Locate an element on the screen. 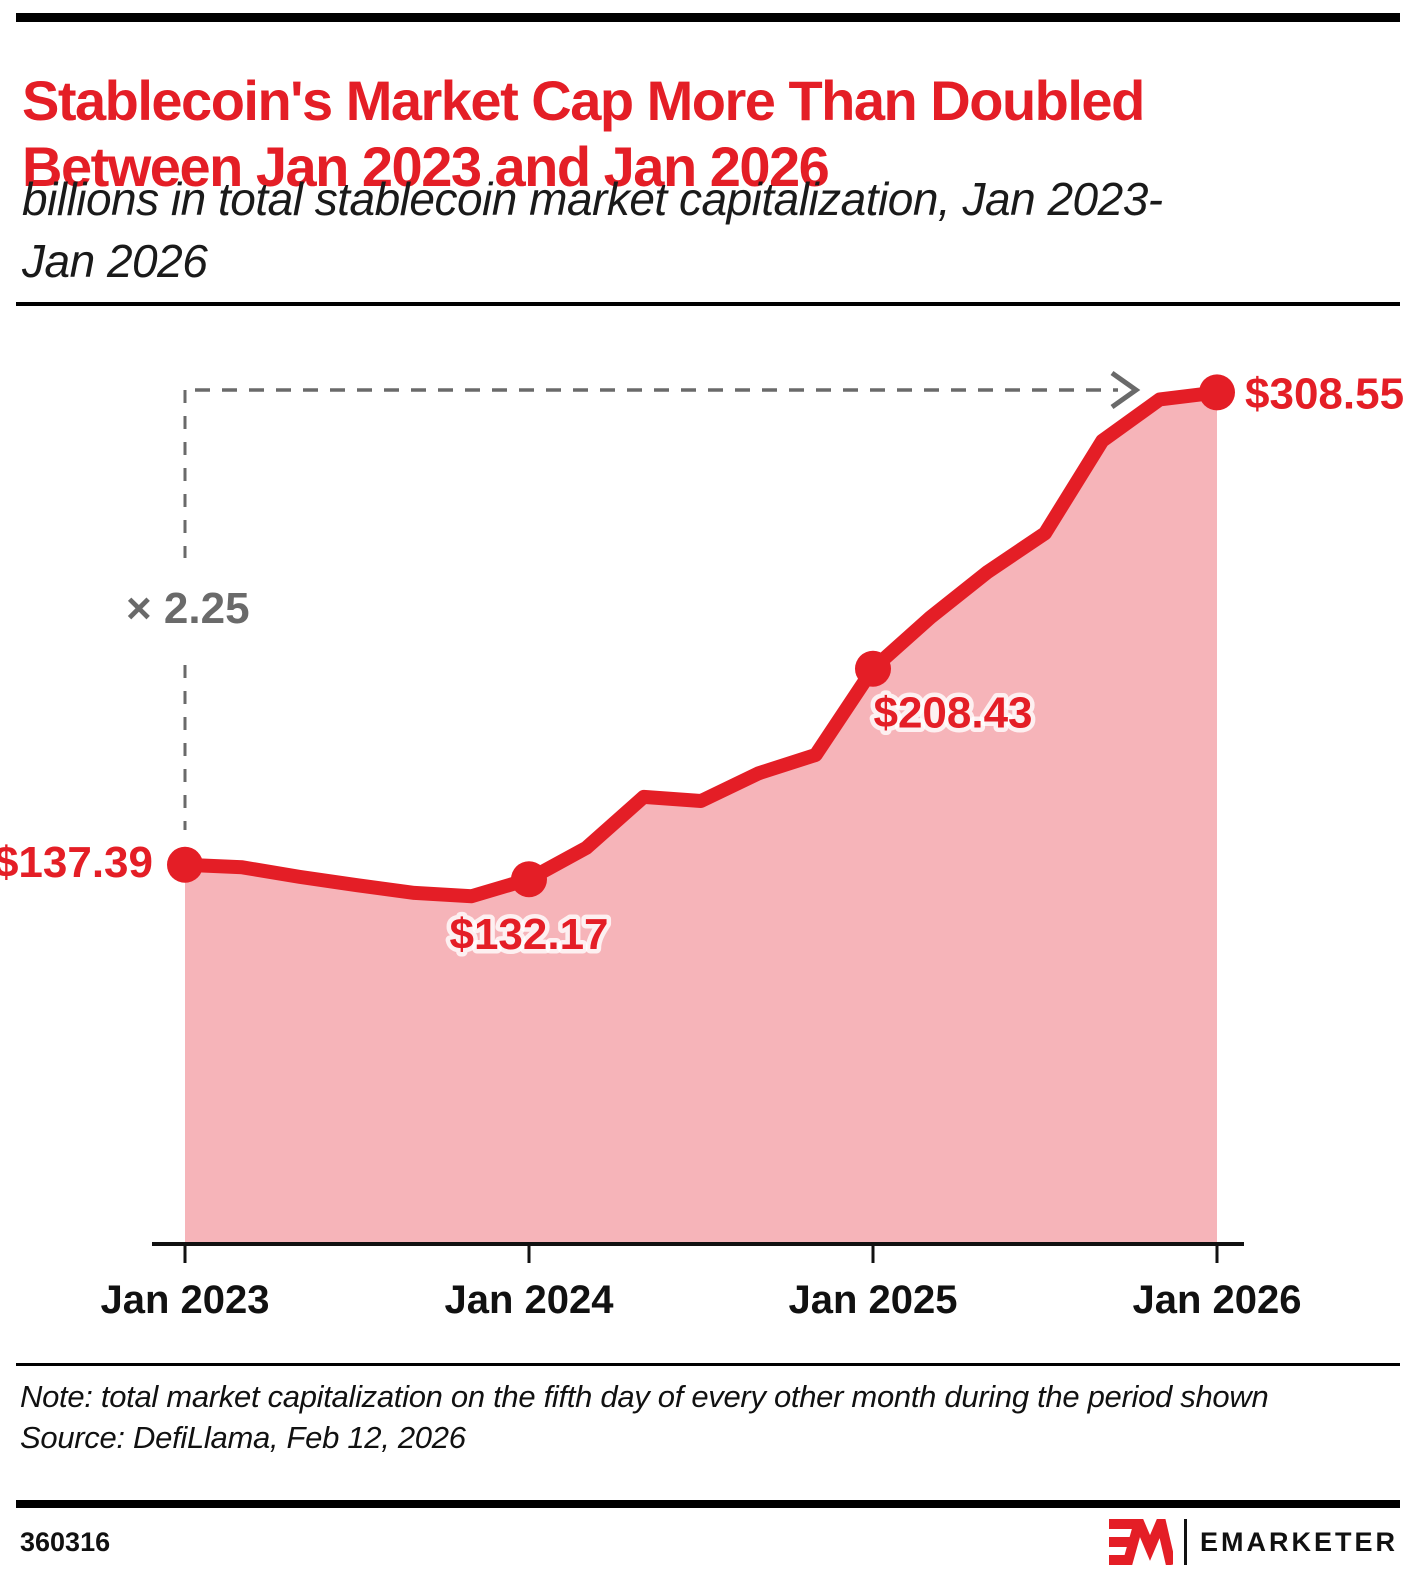 The width and height of the screenshot is (1416, 1584). header-divider is located at coordinates (708, 304).